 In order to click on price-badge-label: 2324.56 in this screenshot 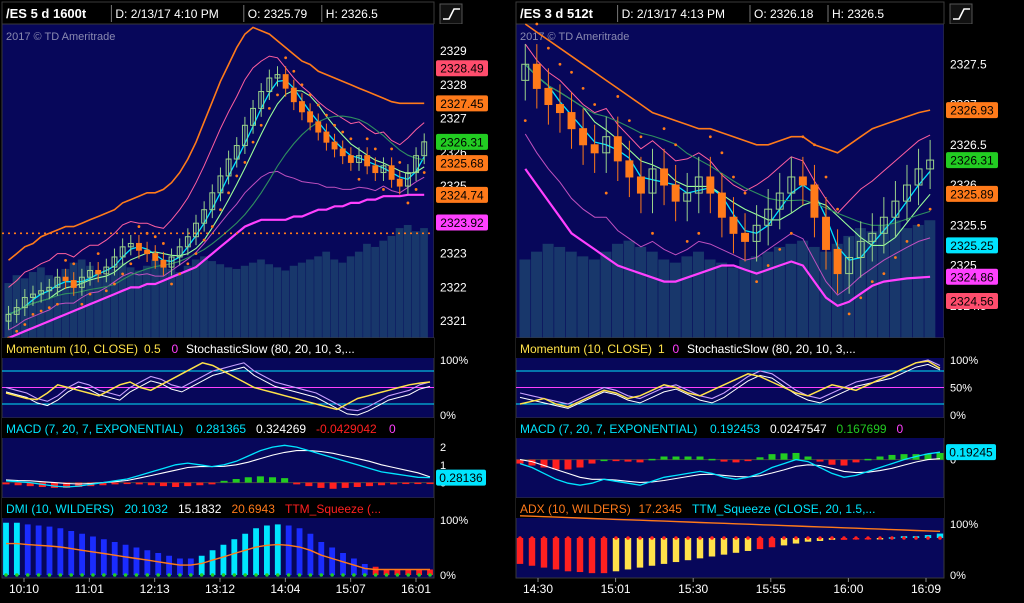, I will do `click(972, 301)`.